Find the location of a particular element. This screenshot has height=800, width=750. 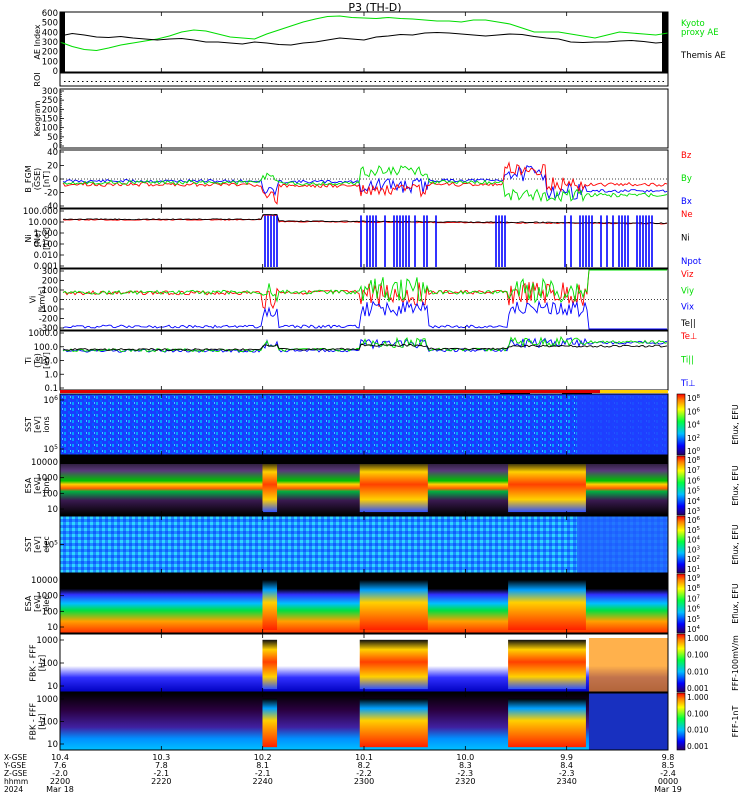

sst_e-colorbar-tick: 105 is located at coordinates (694, 530).